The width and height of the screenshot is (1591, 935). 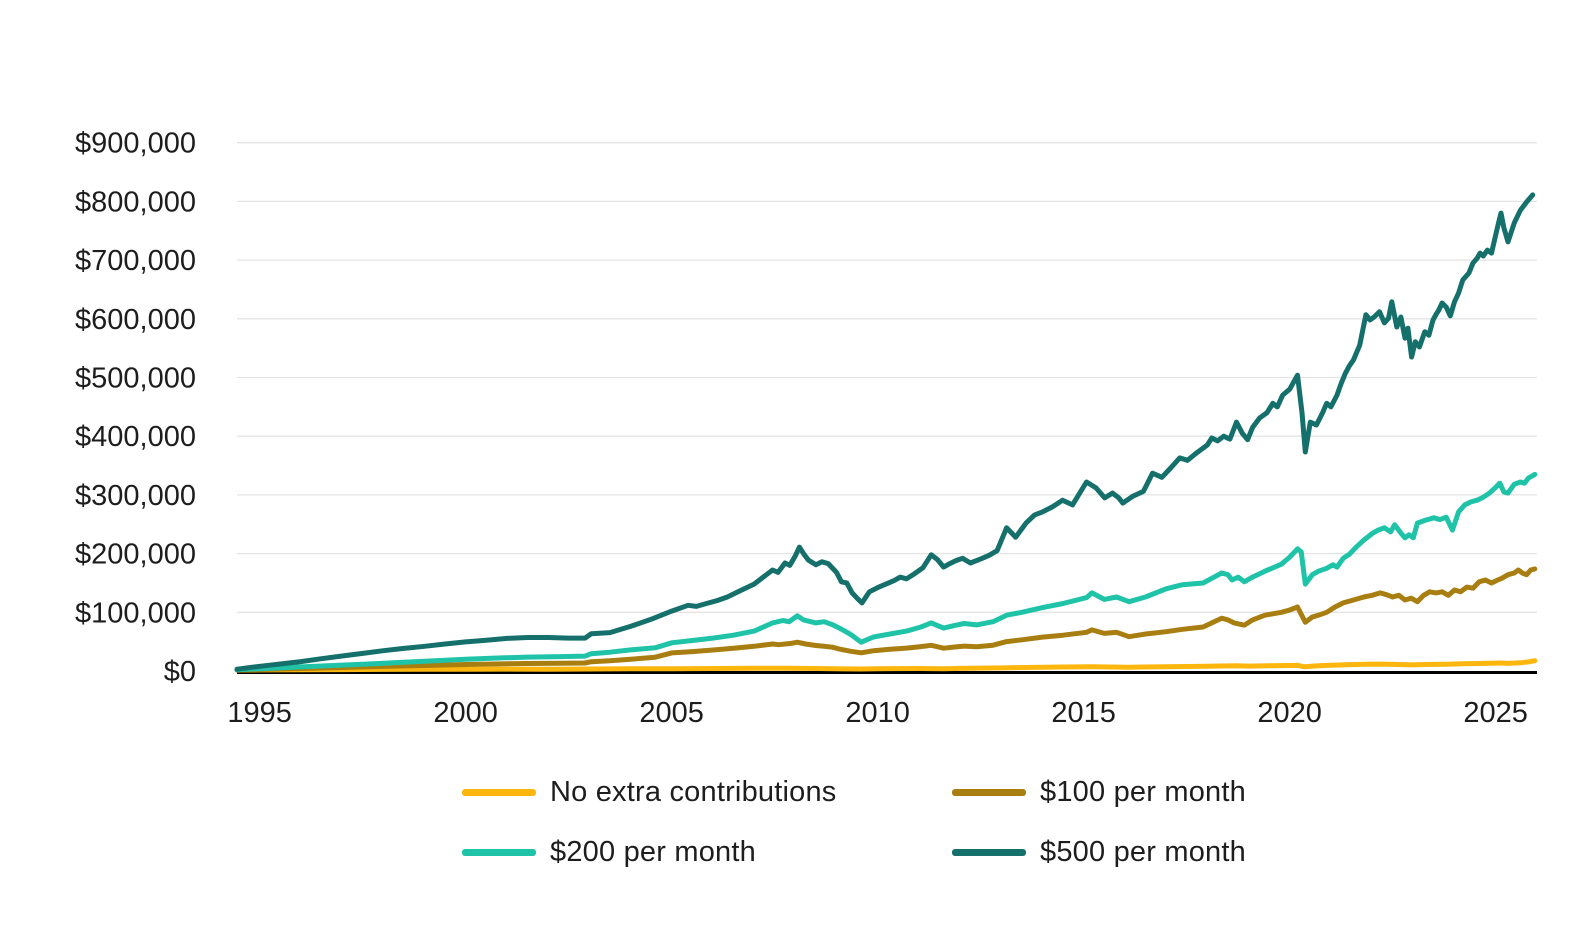 What do you see at coordinates (465, 713) in the screenshot?
I see `x-axis-tick-label: 2000` at bounding box center [465, 713].